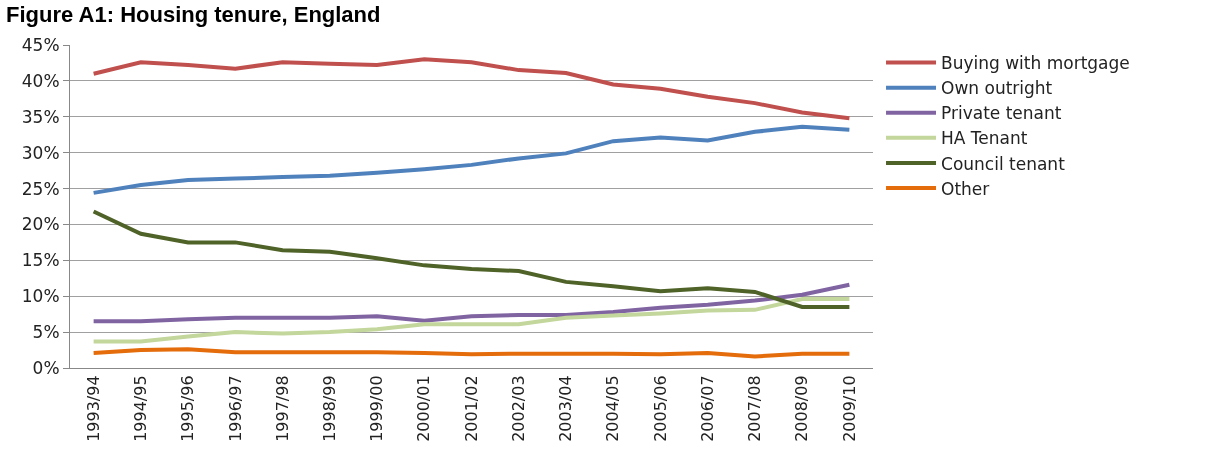 The width and height of the screenshot is (1213, 473). Describe the element at coordinates (849, 408) in the screenshot. I see `x-tick-label: 2009/10` at that location.